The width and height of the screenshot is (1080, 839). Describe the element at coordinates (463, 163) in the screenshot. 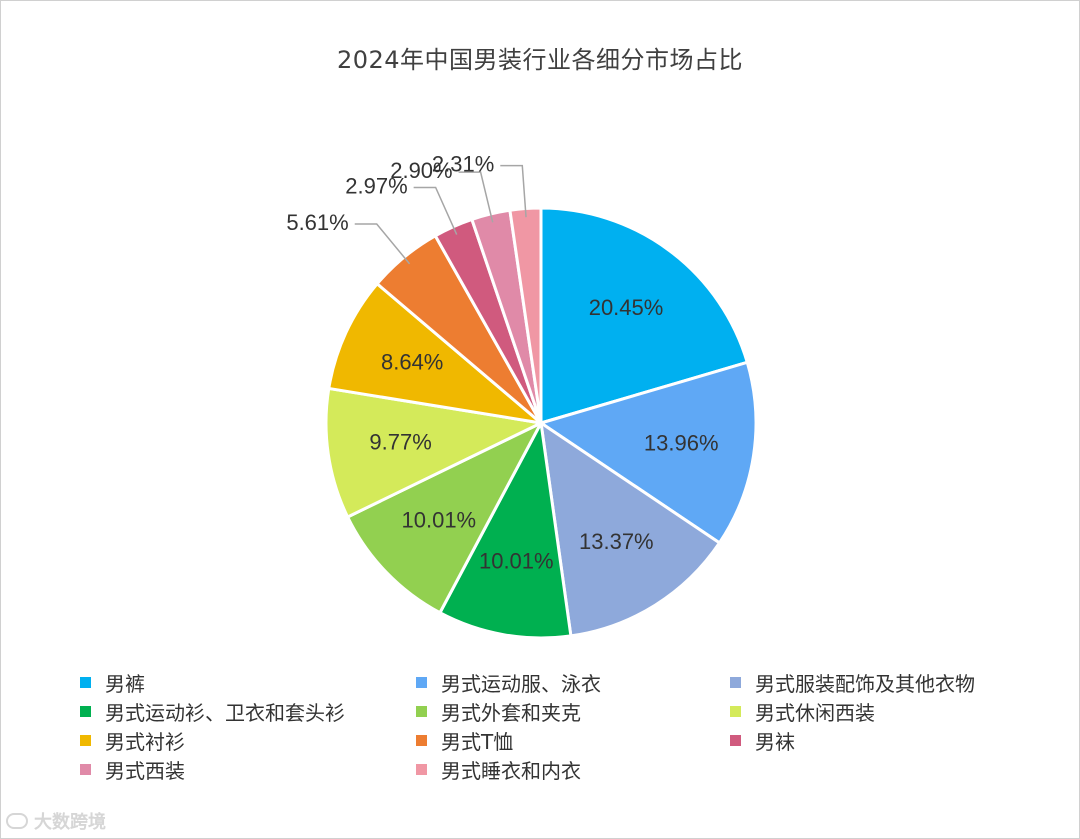

I see `data-label-11: 2.31%` at that location.